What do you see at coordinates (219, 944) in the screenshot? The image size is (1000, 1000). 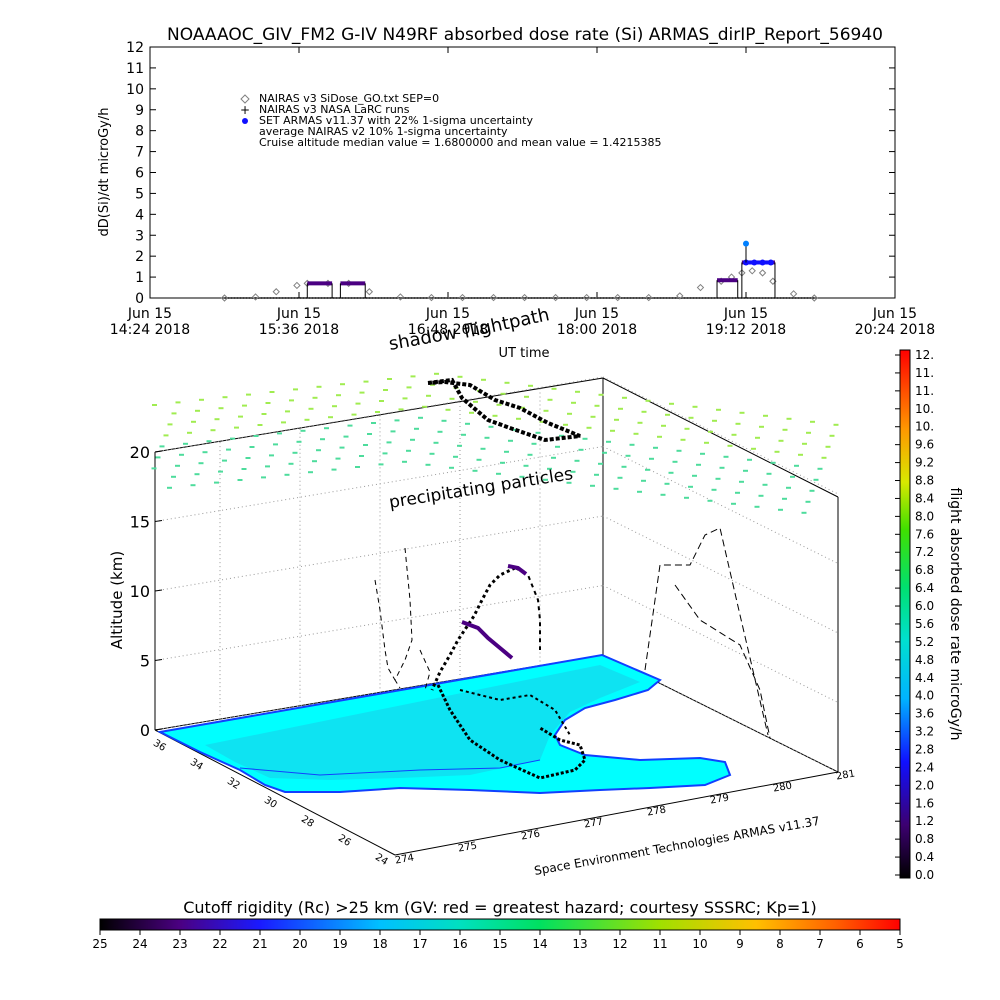 I see `rc-tick-label: 22` at bounding box center [219, 944].